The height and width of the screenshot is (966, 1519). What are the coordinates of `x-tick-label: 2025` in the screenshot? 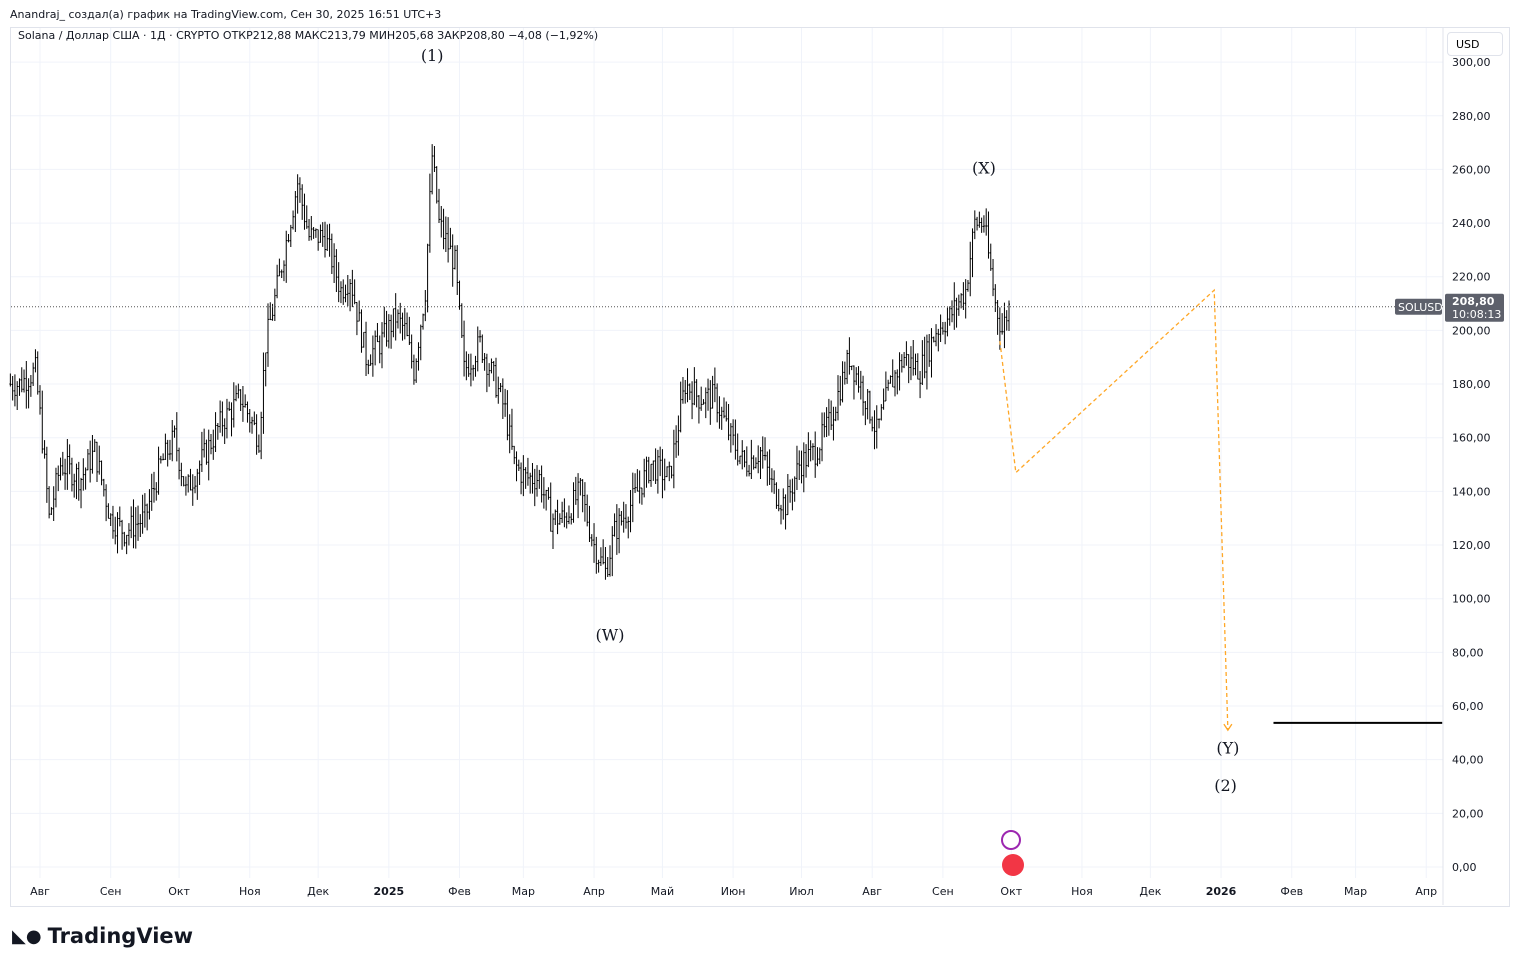 It's located at (389, 891).